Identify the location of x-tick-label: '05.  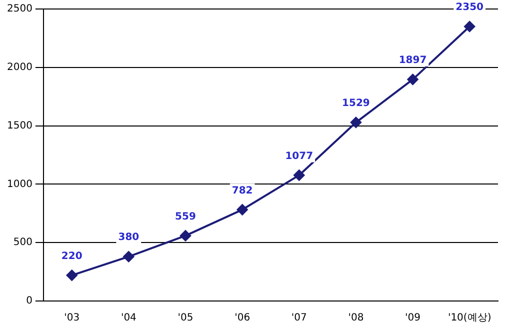
(186, 318).